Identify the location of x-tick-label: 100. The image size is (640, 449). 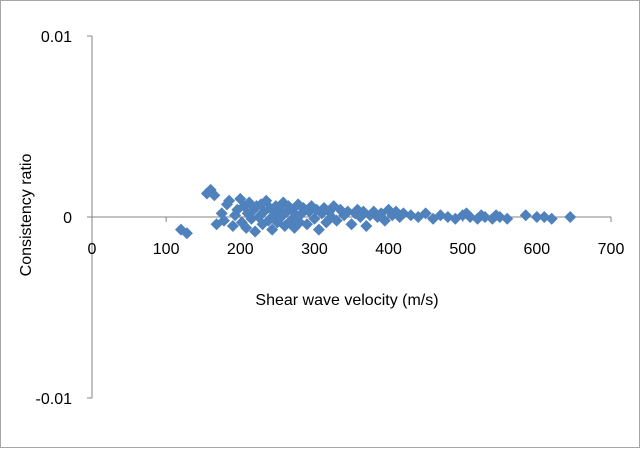
(166, 249).